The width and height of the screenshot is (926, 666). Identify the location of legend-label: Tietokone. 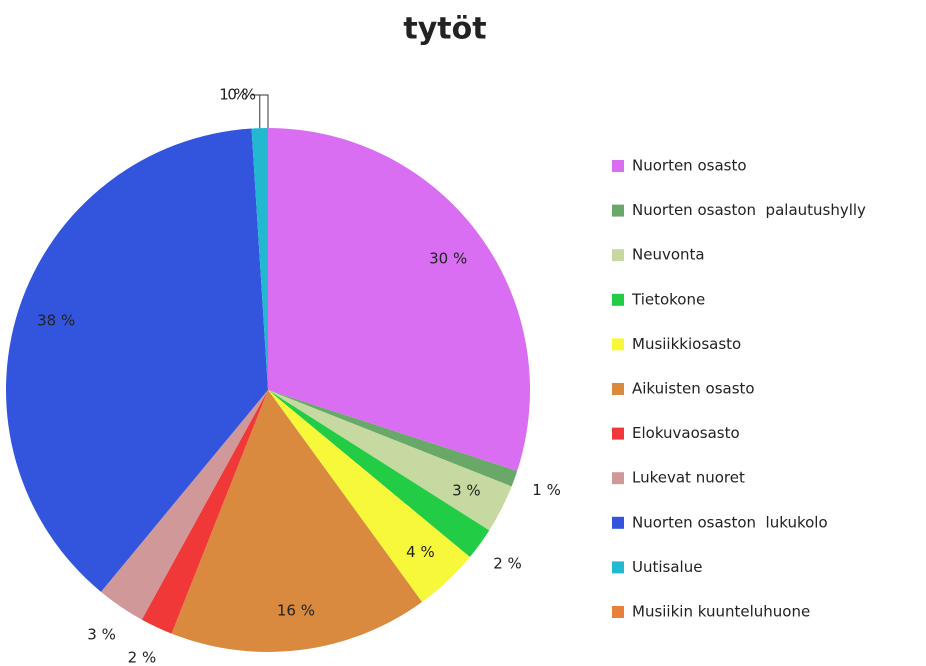
(668, 299).